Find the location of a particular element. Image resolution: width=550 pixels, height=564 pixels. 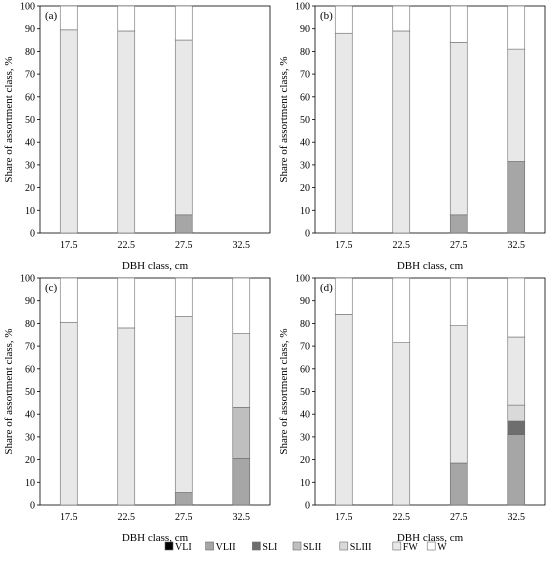

bar-segment-sli is located at coordinates (516, 427).